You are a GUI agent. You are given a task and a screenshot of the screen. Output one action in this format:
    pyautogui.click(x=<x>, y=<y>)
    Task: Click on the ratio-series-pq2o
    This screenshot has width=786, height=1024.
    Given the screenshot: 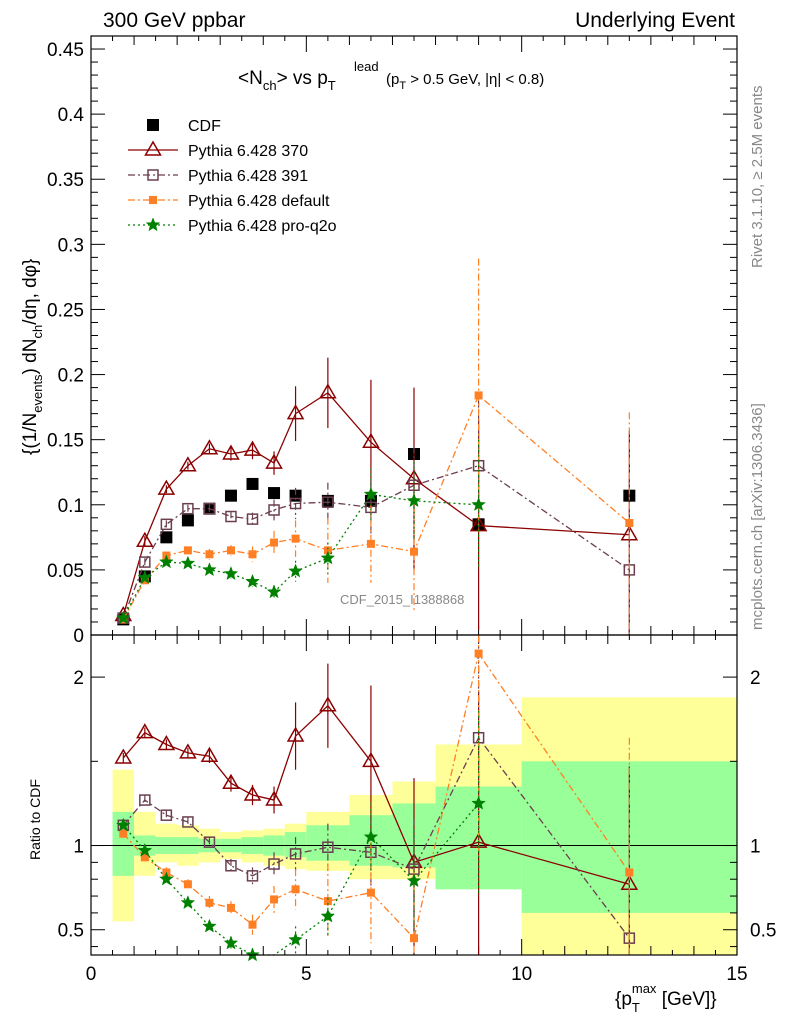 What is the action you would take?
    pyautogui.click(x=300, y=836)
    